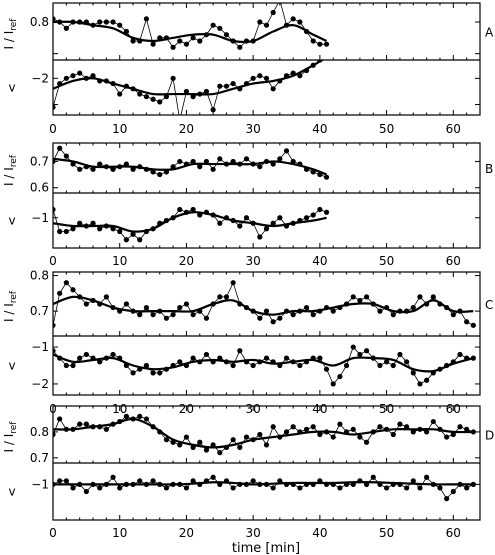 The height and width of the screenshot is (555, 495). Describe the element at coordinates (253, 129) in the screenshot. I see `x-tick-label: 30` at that location.